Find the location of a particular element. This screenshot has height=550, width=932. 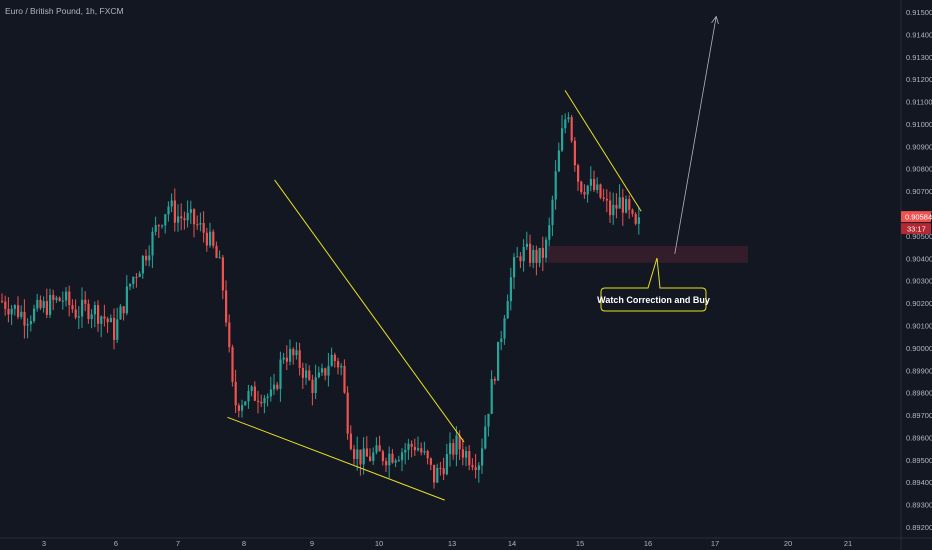

price-tick-label: 0.90200 is located at coordinates (919, 303).